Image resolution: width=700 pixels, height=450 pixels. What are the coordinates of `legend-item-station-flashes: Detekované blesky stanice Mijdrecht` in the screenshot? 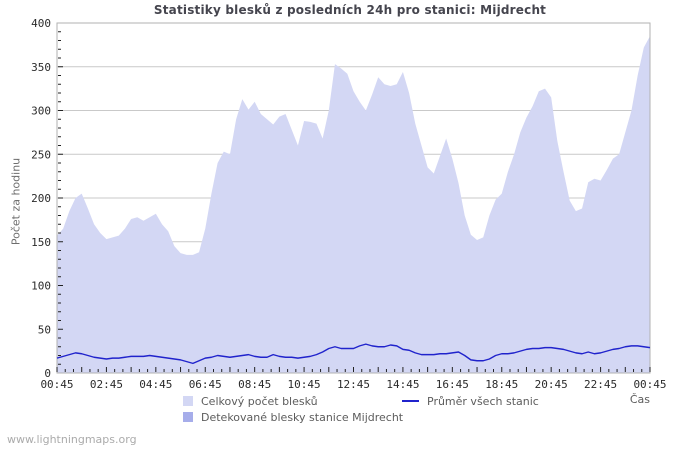 It's located at (293, 417).